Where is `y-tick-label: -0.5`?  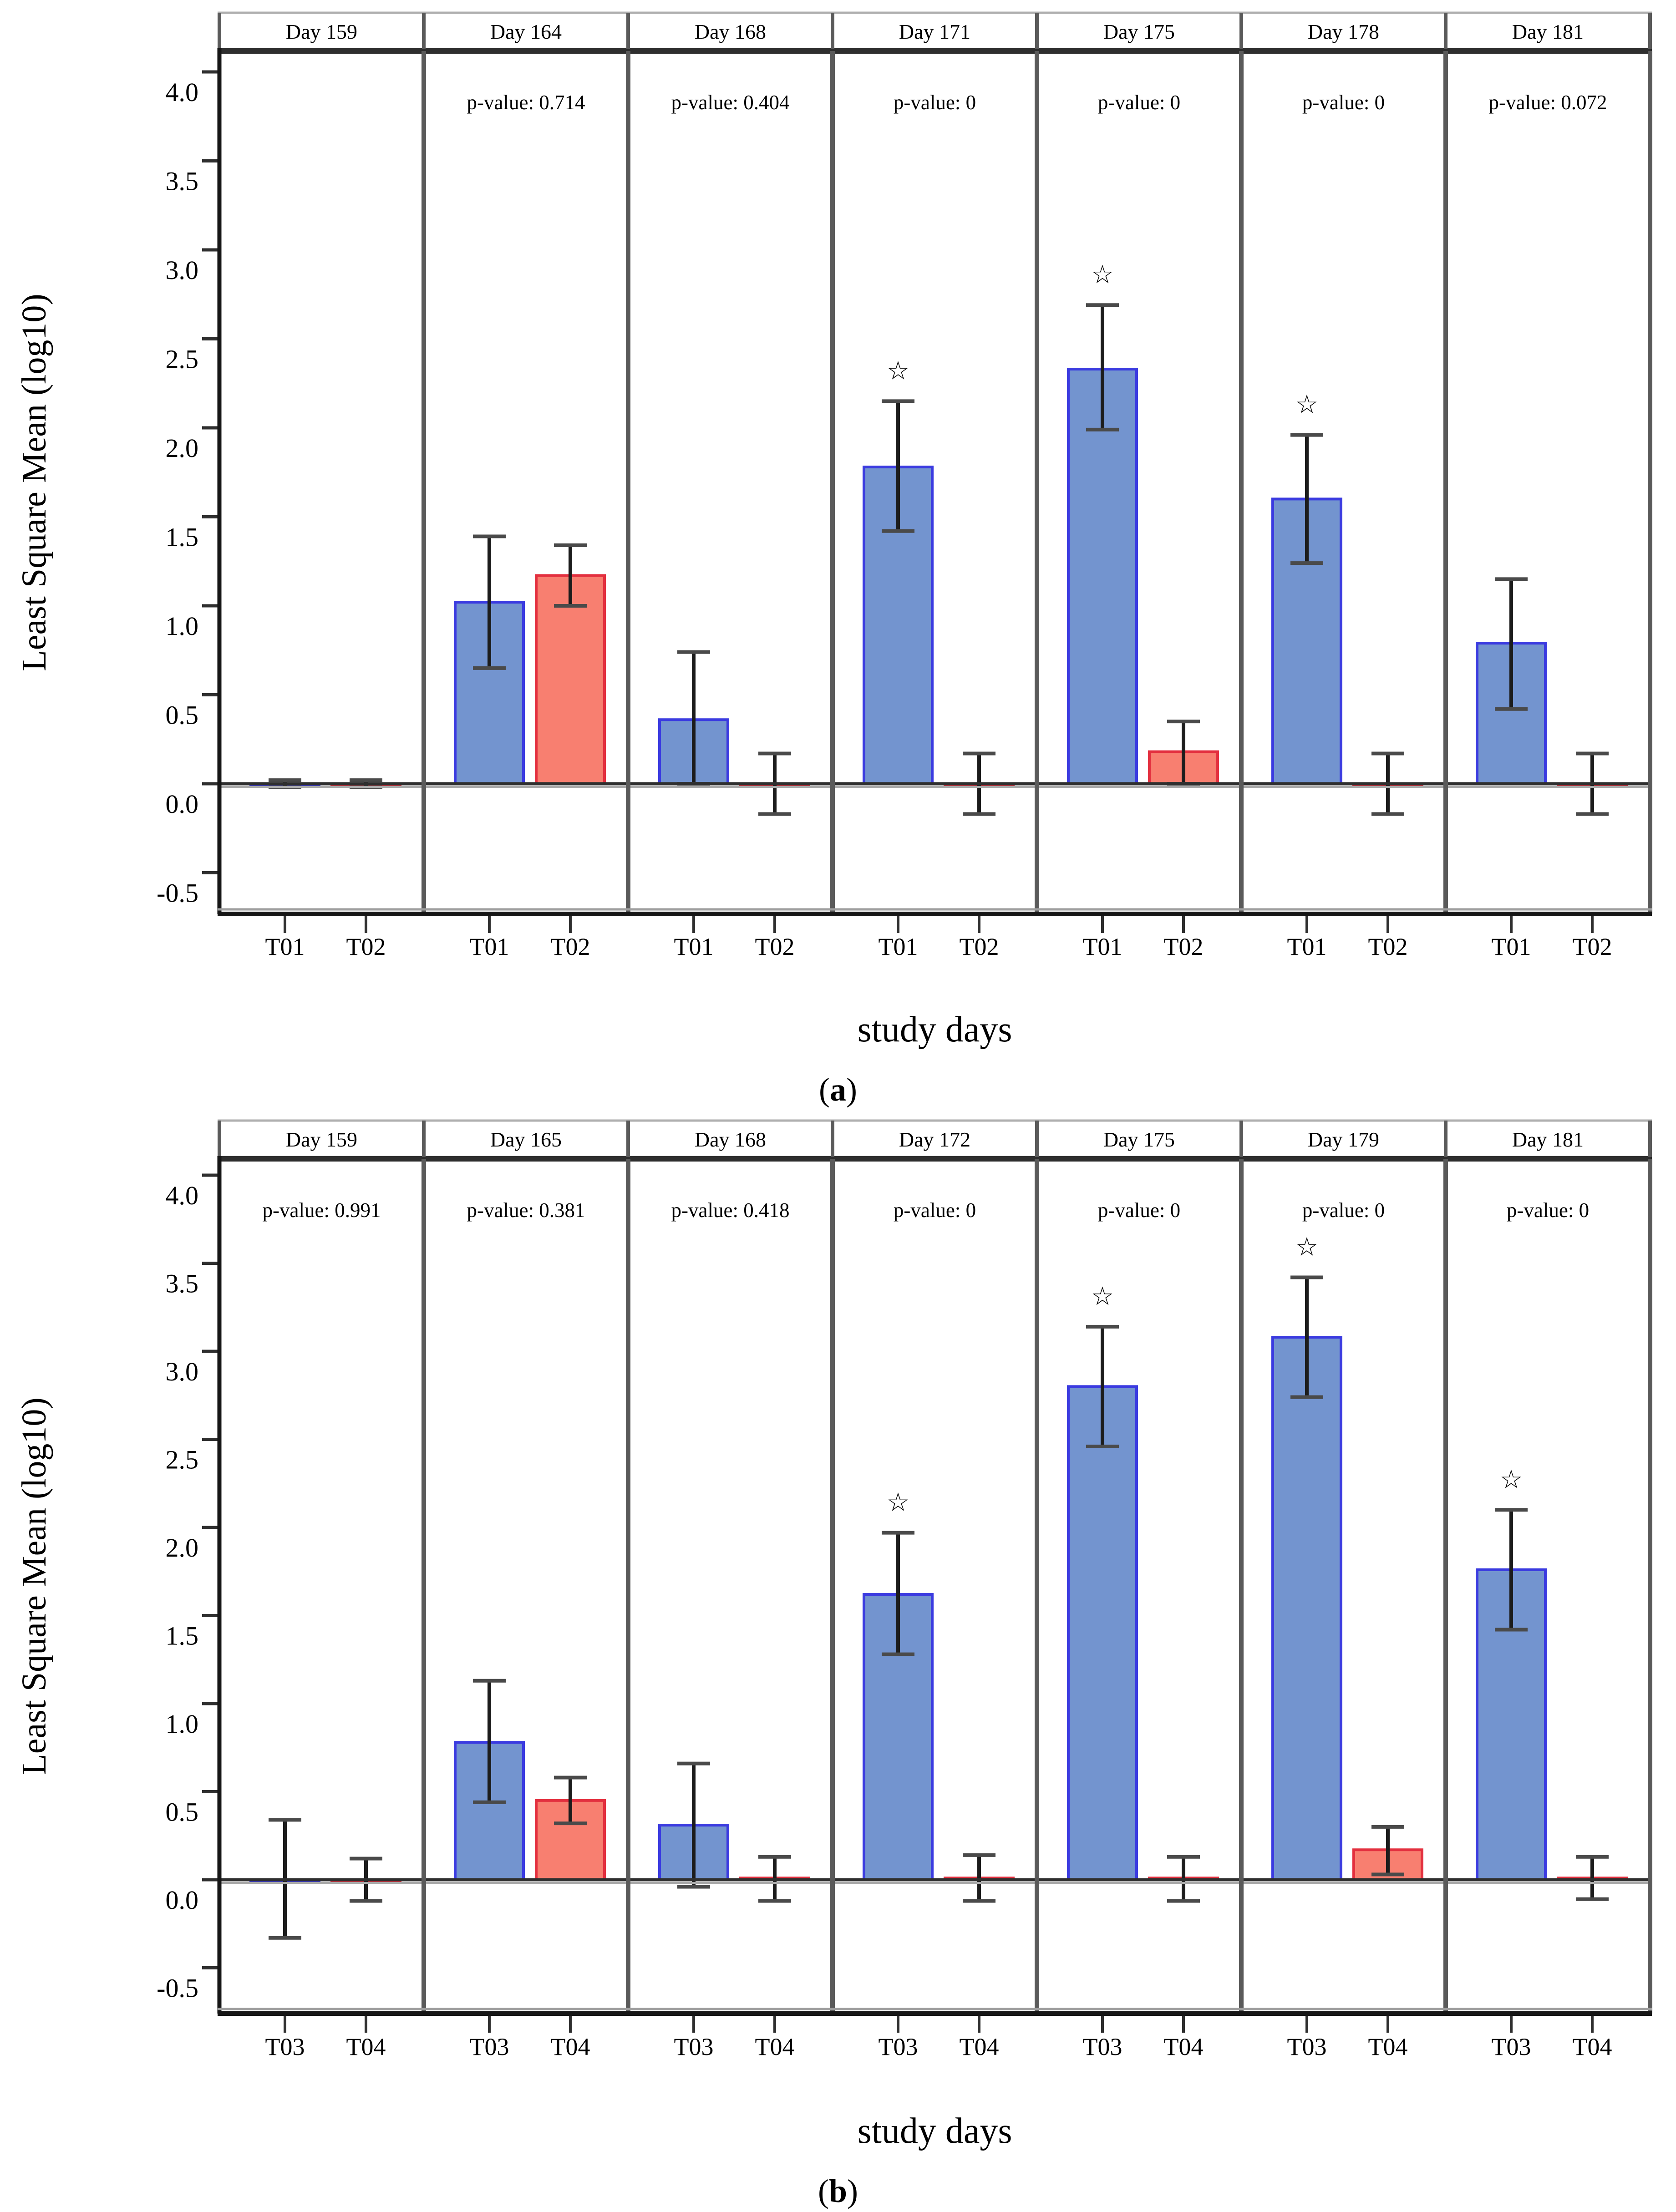
y-tick-label: -0.5 is located at coordinates (177, 1988).